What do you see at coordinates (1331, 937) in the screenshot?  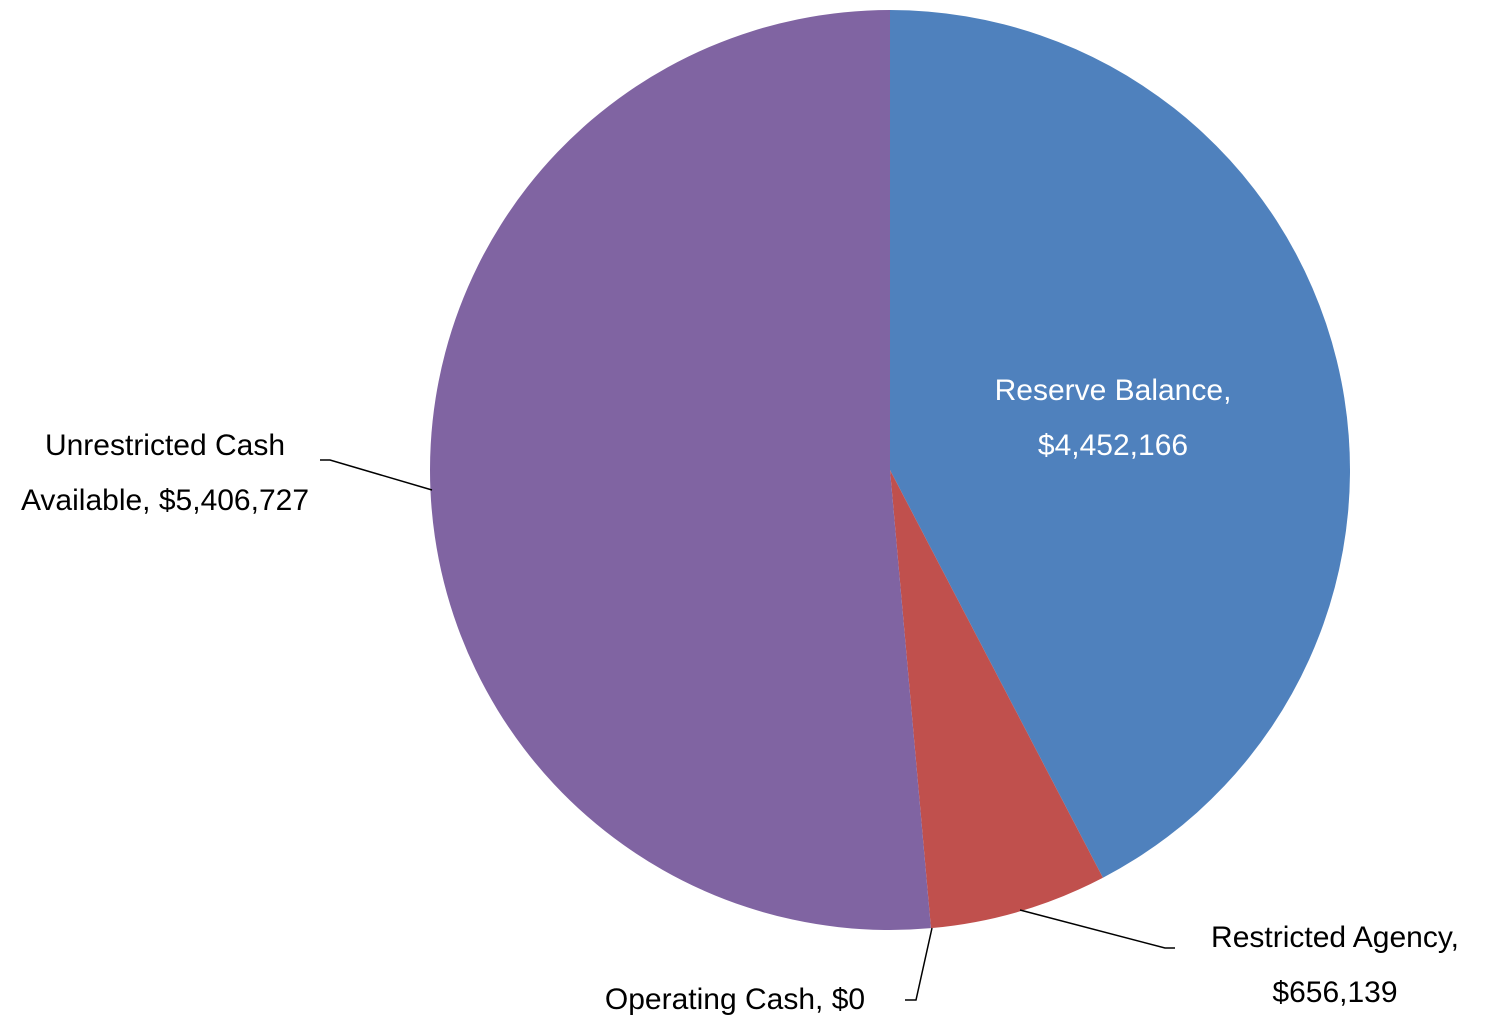 I see `category-name: Restricted Agency` at bounding box center [1331, 937].